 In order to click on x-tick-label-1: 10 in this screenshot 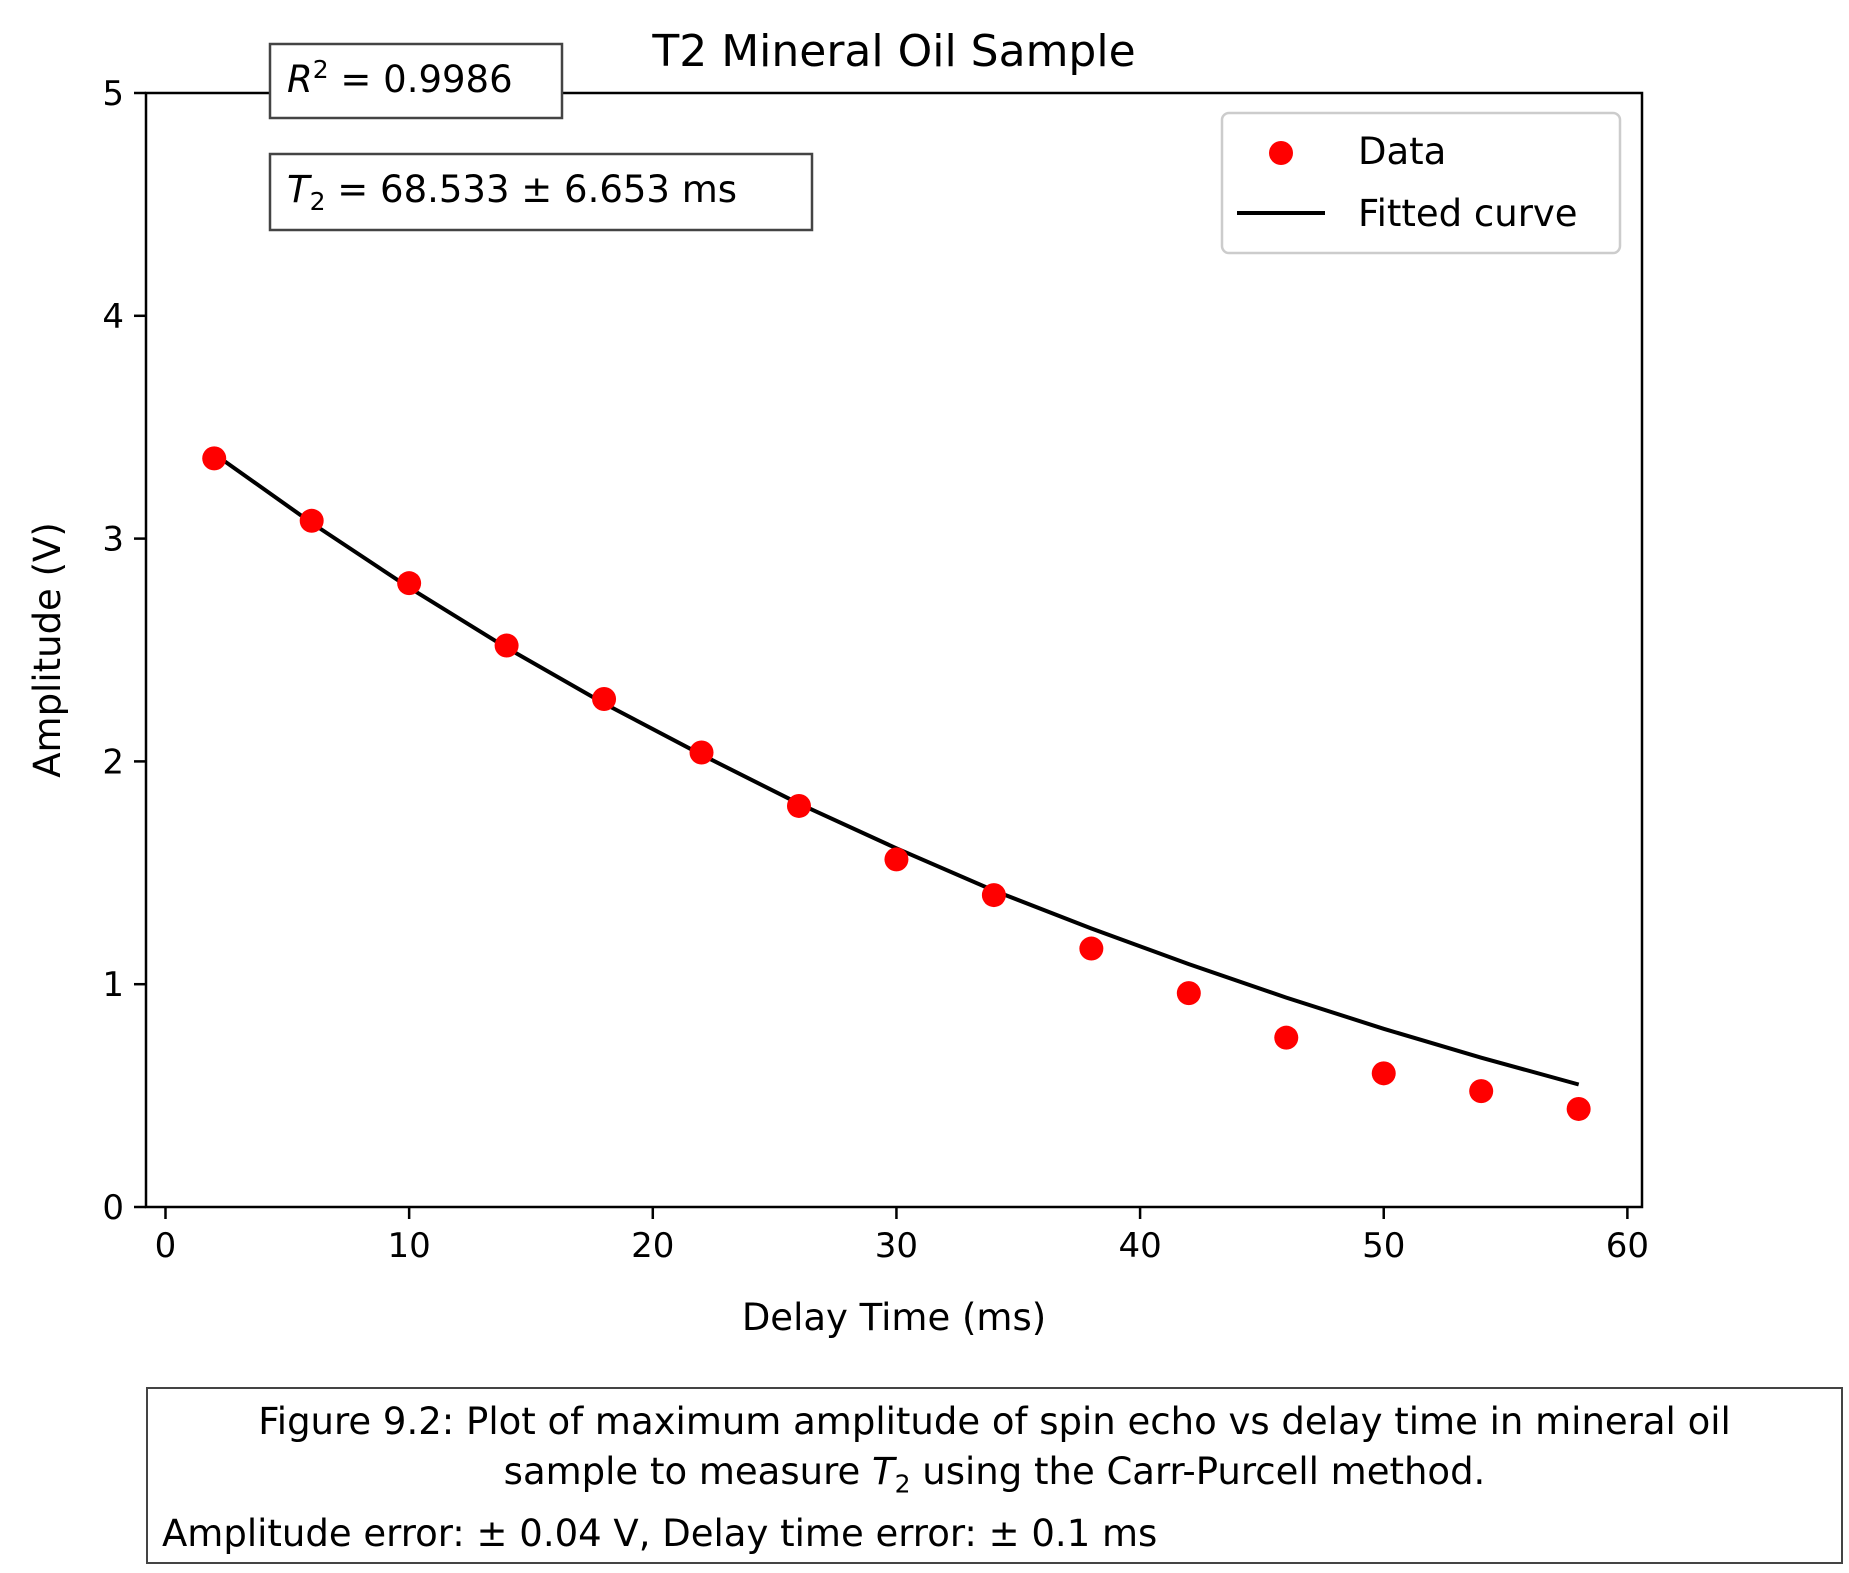, I will do `click(409, 1246)`.